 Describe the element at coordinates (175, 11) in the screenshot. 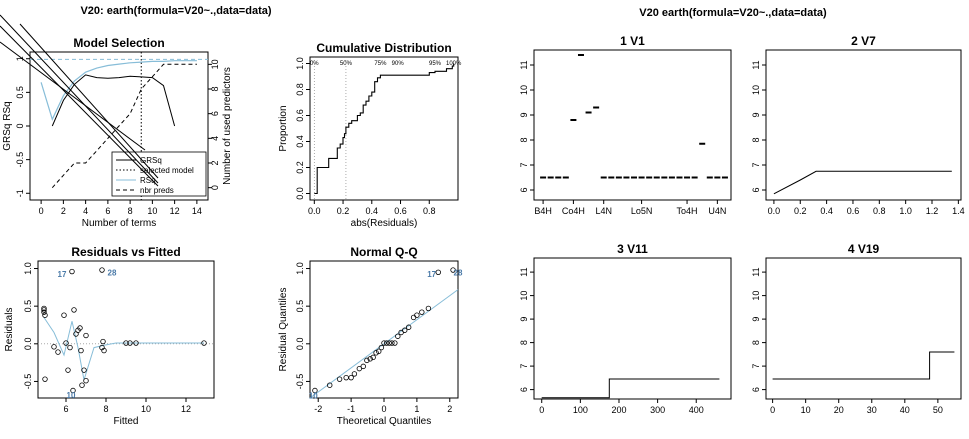

I see `left-figure-title: V20: earth(formula=V20~.,data=data)` at that location.